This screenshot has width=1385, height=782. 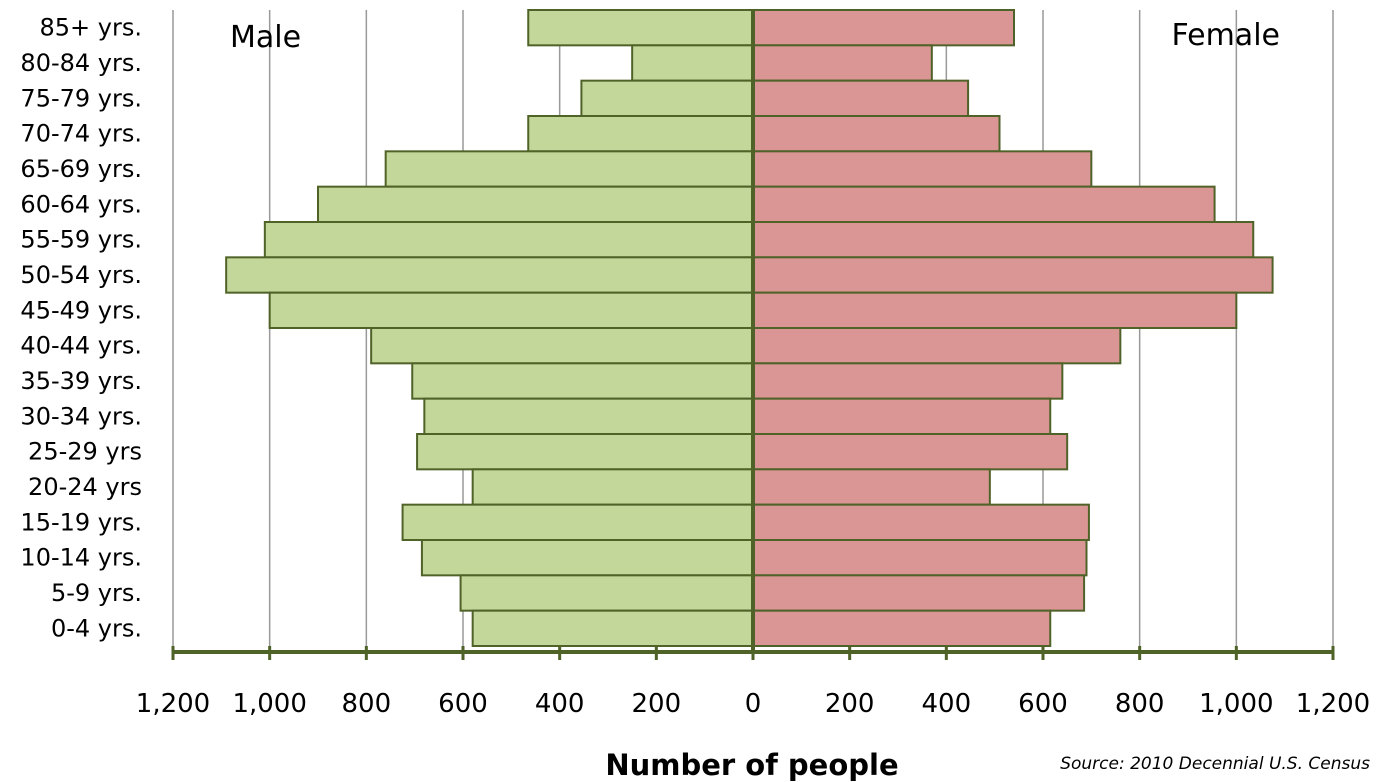 I want to click on source-note: Source: 2010 Decennial U.S. Census, so click(x=1215, y=764).